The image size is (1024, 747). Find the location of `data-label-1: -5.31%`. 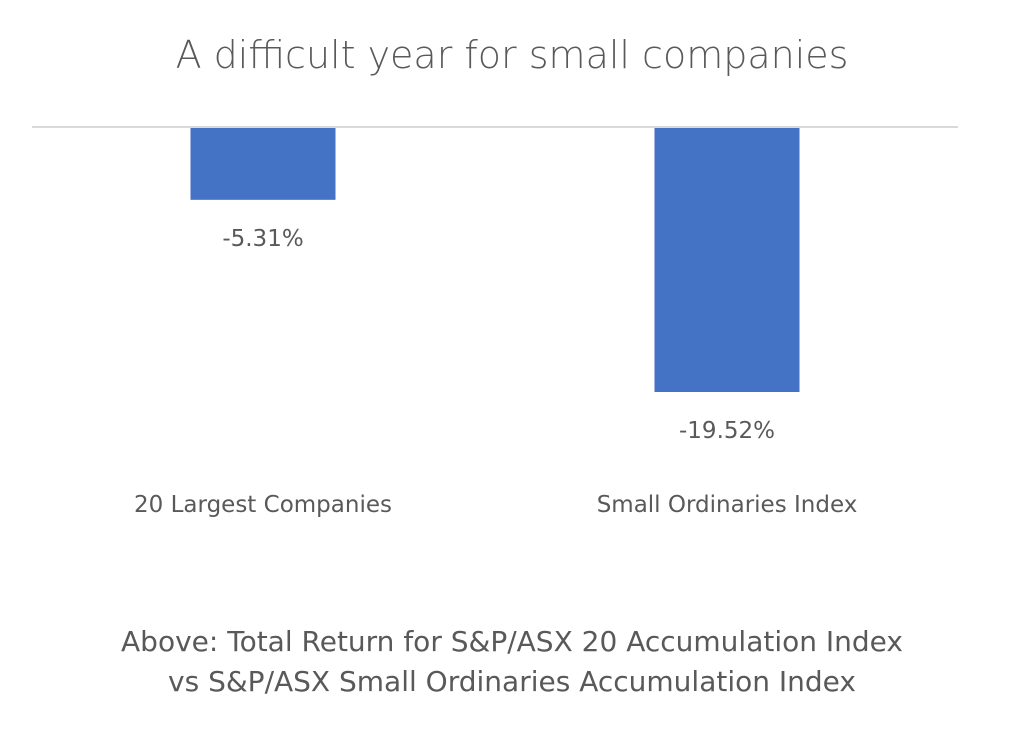

data-label-1: -5.31% is located at coordinates (262, 239).